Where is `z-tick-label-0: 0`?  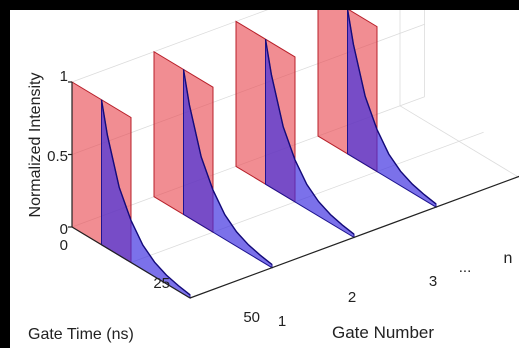 z-tick-label-0: 0 is located at coordinates (64, 229).